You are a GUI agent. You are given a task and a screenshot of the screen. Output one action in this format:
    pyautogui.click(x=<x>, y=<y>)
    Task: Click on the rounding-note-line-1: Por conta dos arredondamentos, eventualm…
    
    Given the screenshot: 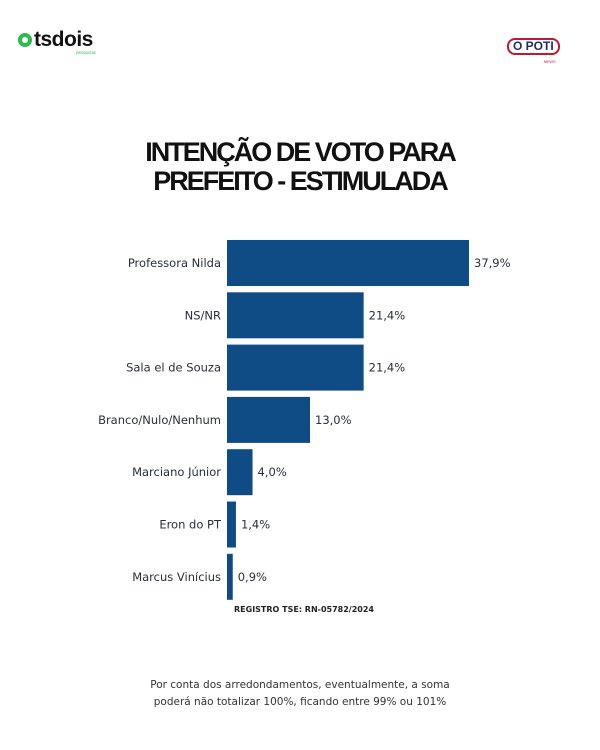 What is the action you would take?
    pyautogui.click(x=300, y=685)
    